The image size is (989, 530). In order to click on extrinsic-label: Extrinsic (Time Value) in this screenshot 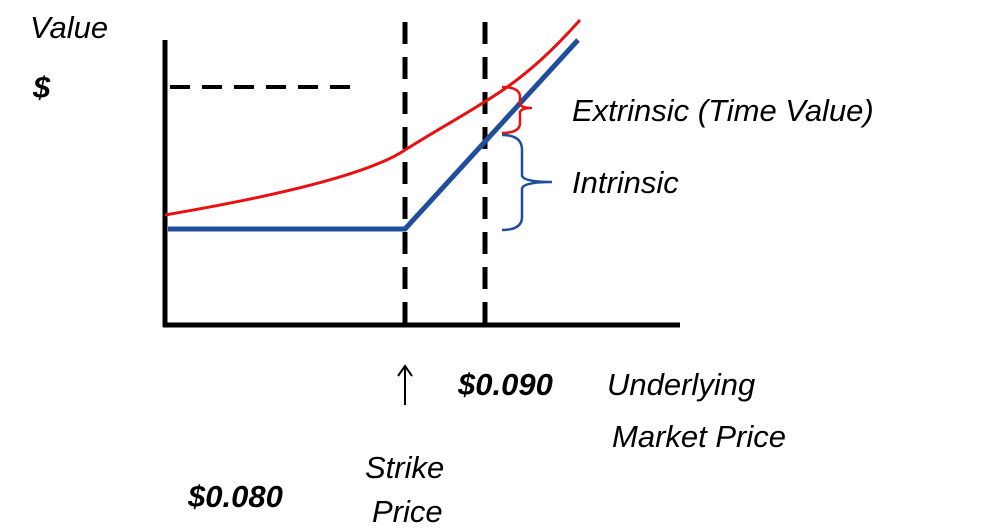, I will do `click(723, 110)`.